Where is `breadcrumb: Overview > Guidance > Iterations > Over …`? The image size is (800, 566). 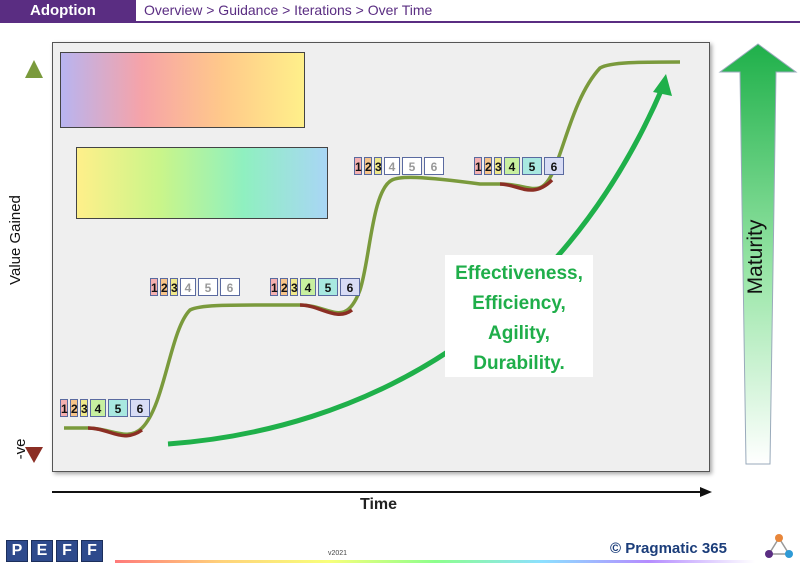 breadcrumb: Overview > Guidance > Iterations > Over … is located at coordinates (288, 10).